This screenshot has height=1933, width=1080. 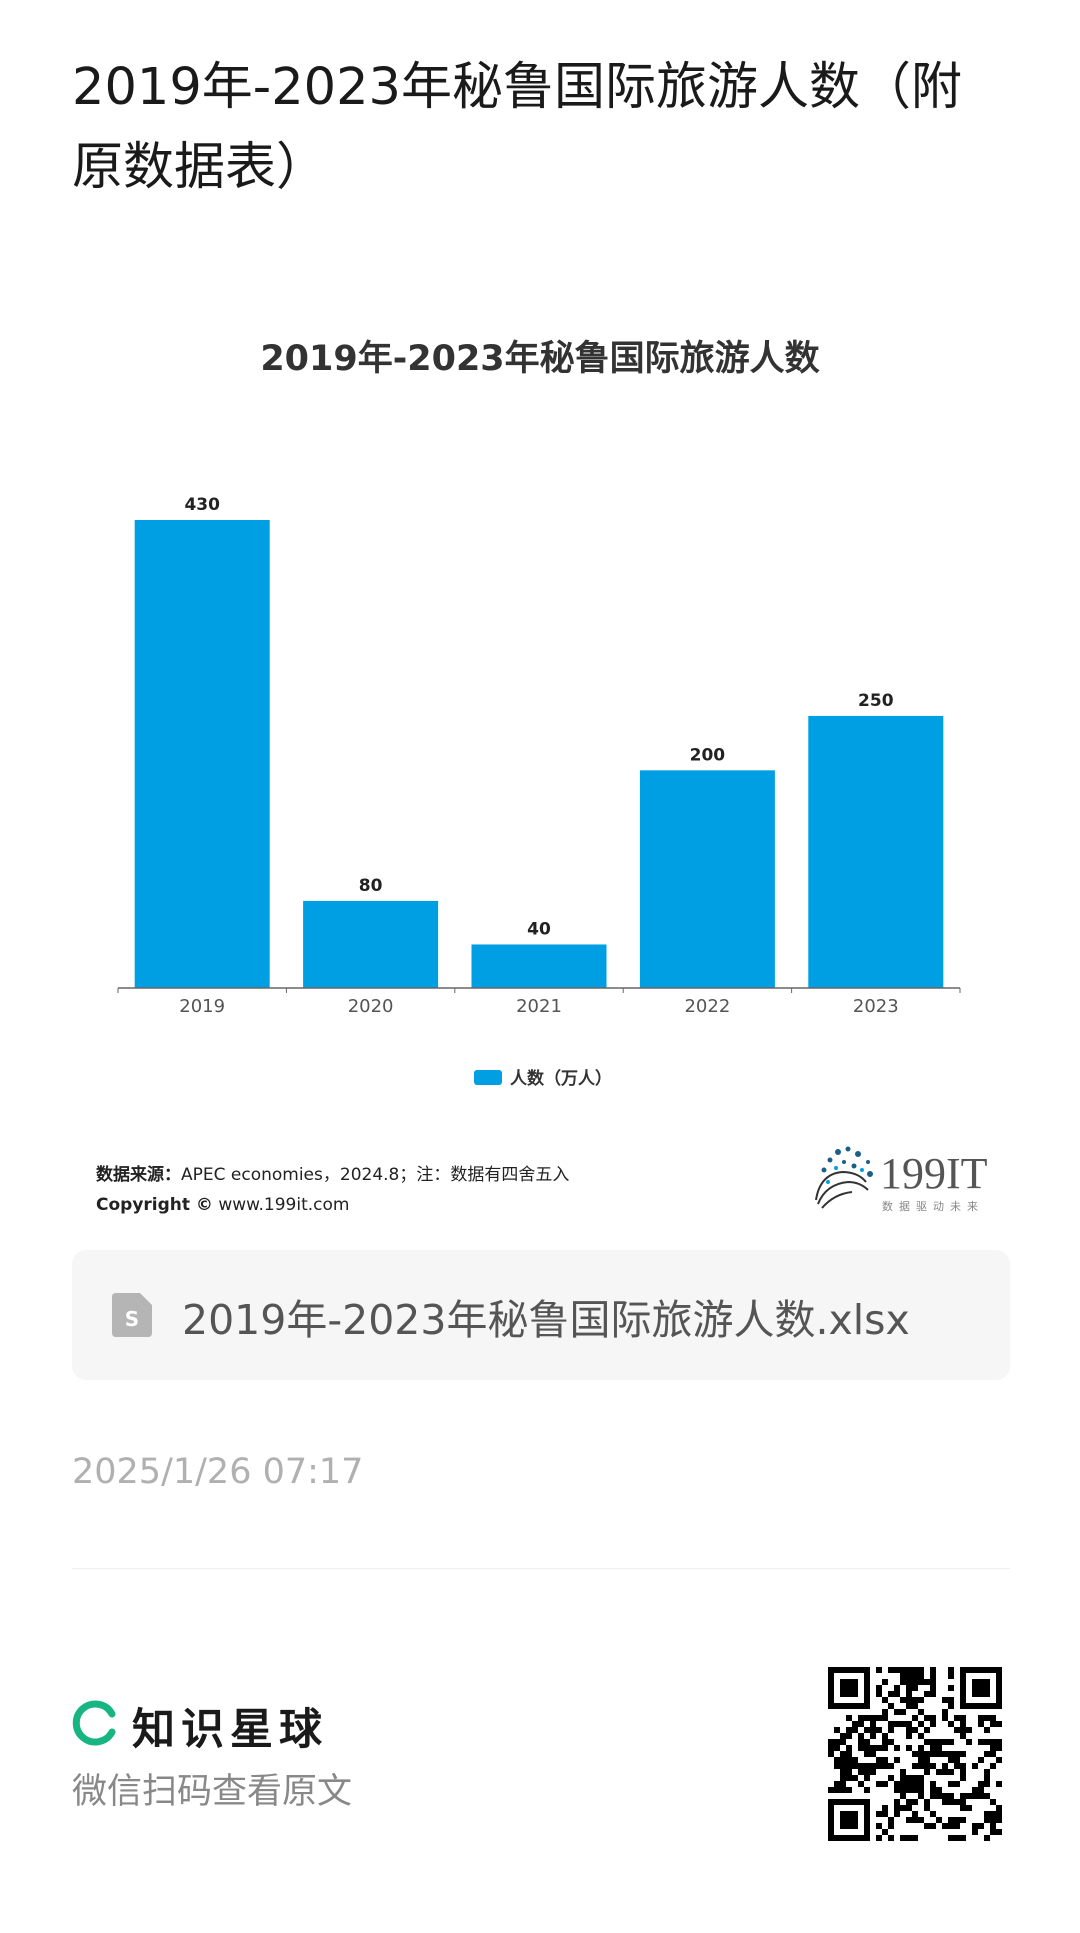 What do you see at coordinates (876, 851) in the screenshot?
I see `bar-2023` at bounding box center [876, 851].